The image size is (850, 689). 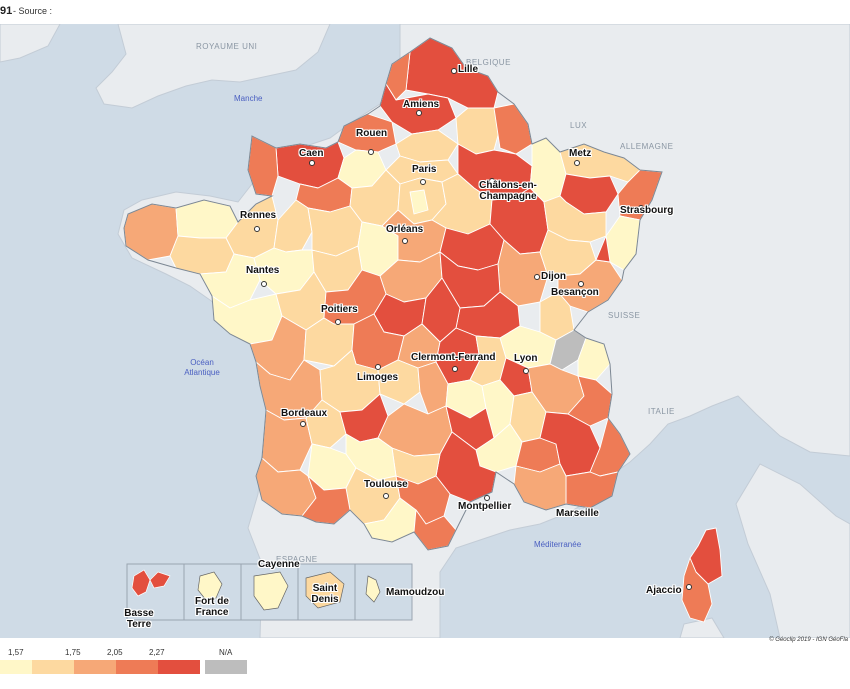 What do you see at coordinates (590, 401) in the screenshot?
I see `region-hautes-alpes` at bounding box center [590, 401].